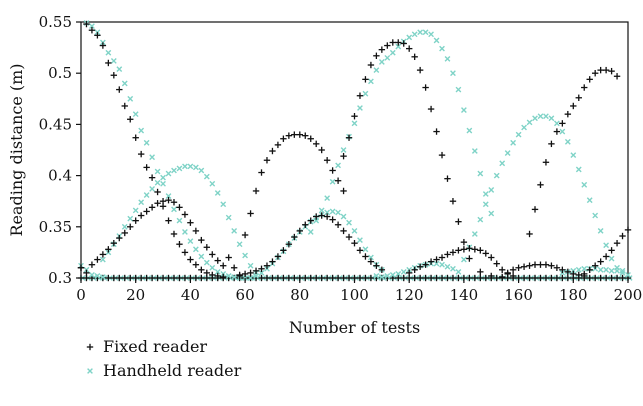 The width and height of the screenshot is (643, 406). Describe the element at coordinates (164, 358) in the screenshot. I see `legend: Fixed reader Handheld reader` at that location.